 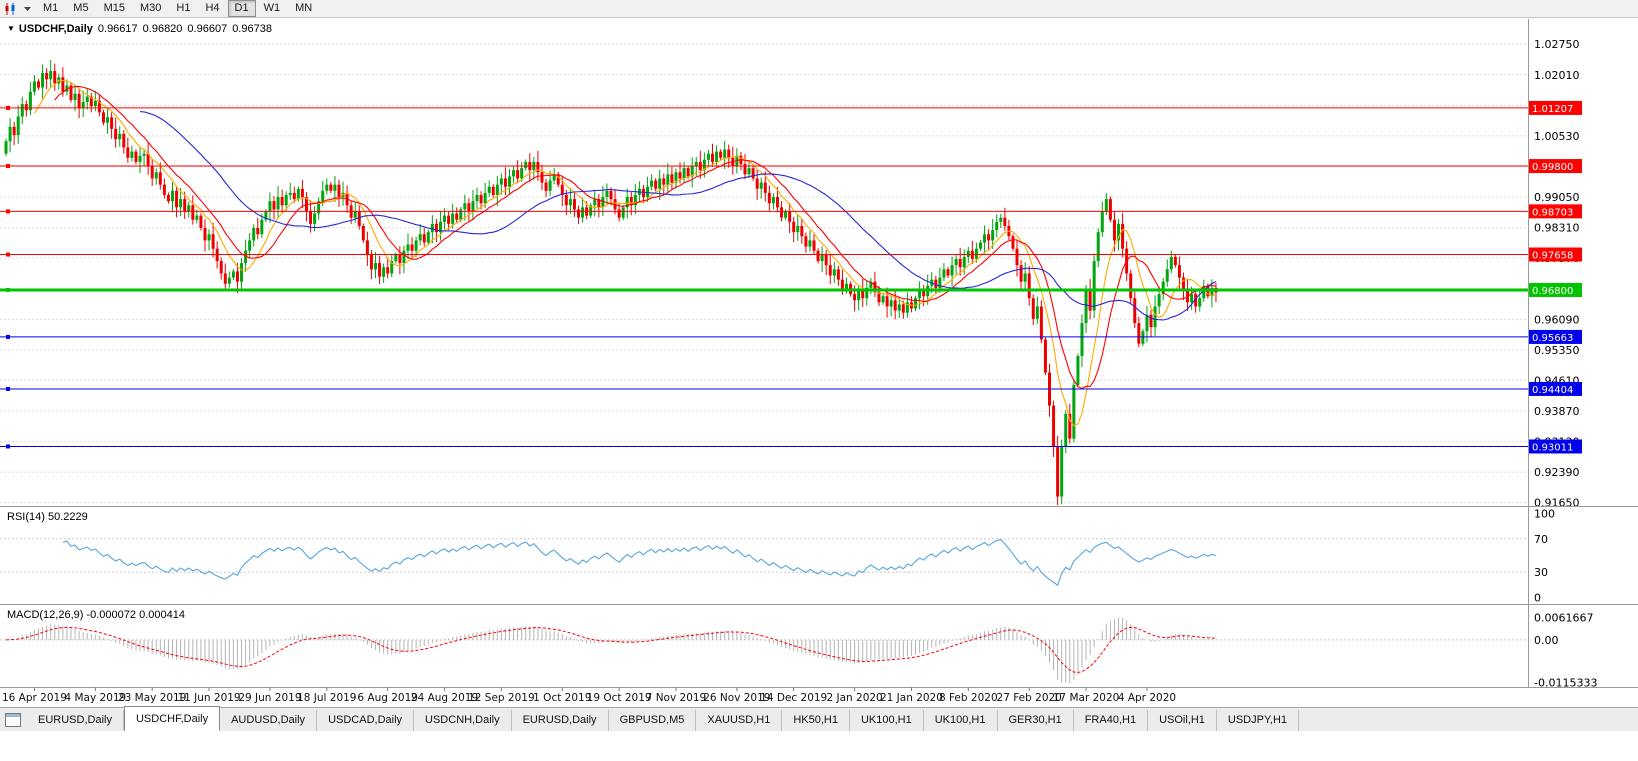 What do you see at coordinates (172, 718) in the screenshot?
I see `chart-tab-USDCHF-Daily: USDCHF,Daily` at bounding box center [172, 718].